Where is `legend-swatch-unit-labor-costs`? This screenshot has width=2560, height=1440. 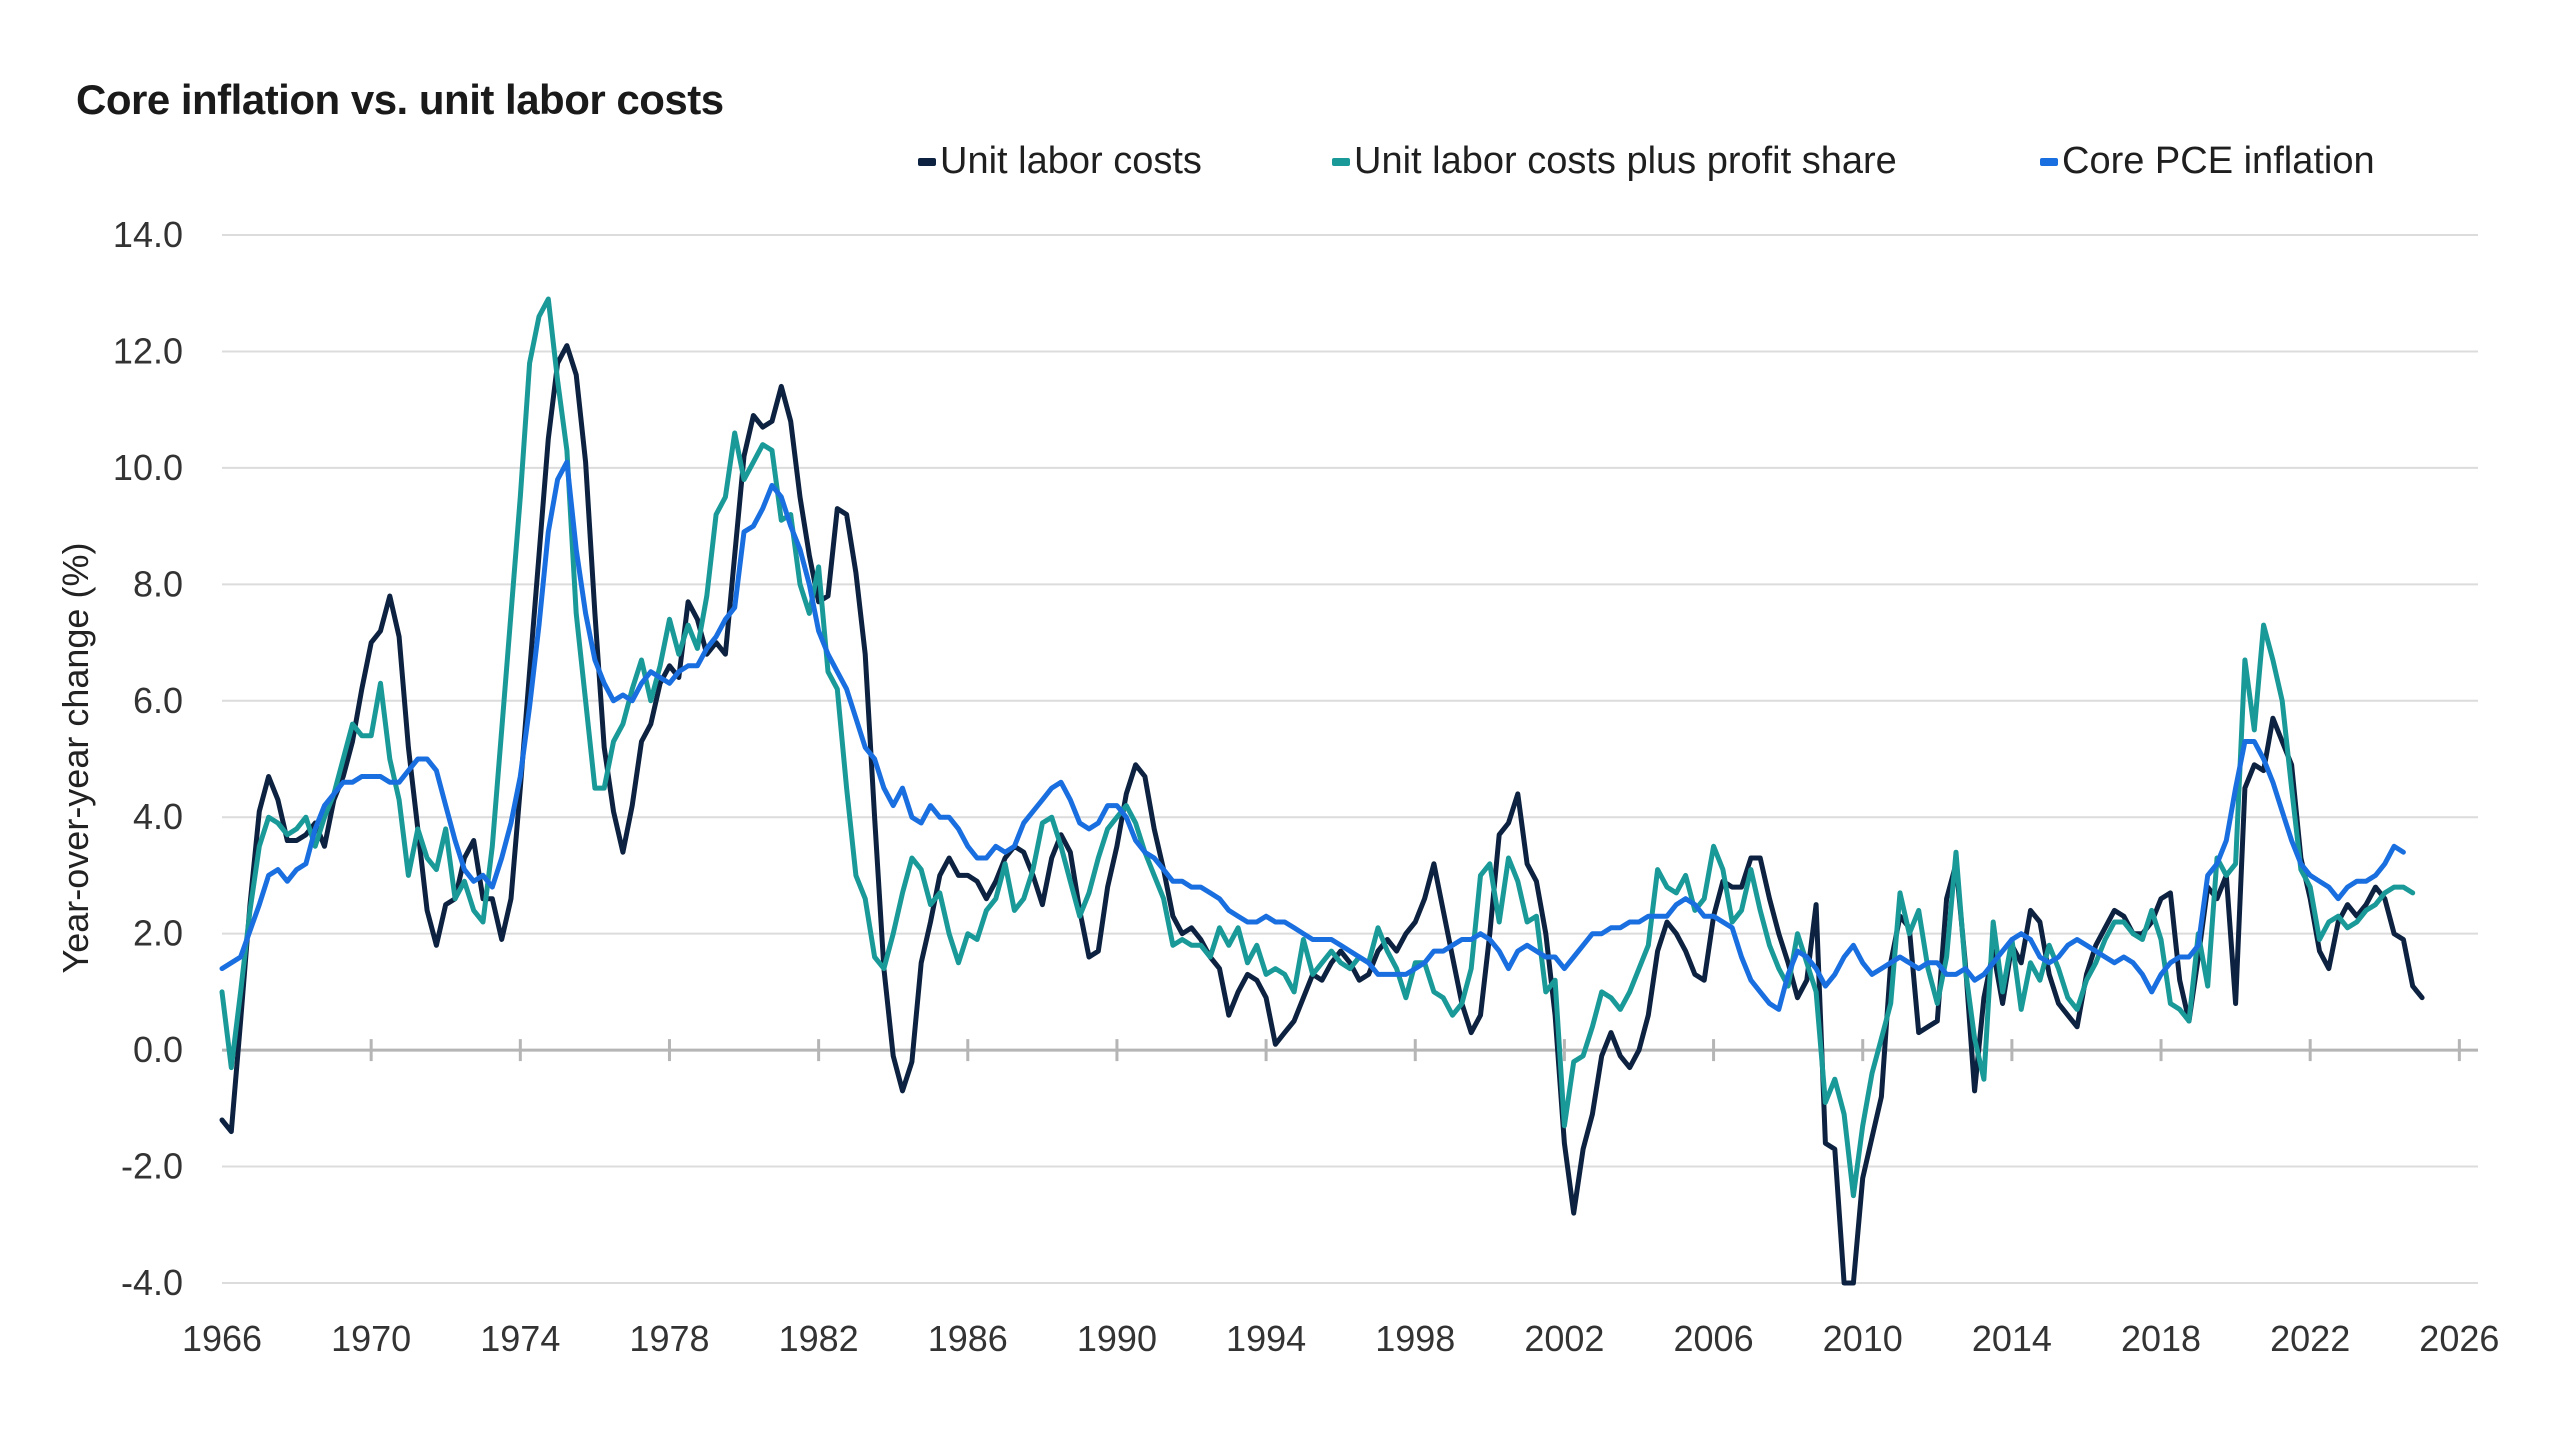
legend-swatch-unit-labor-costs is located at coordinates (927, 161).